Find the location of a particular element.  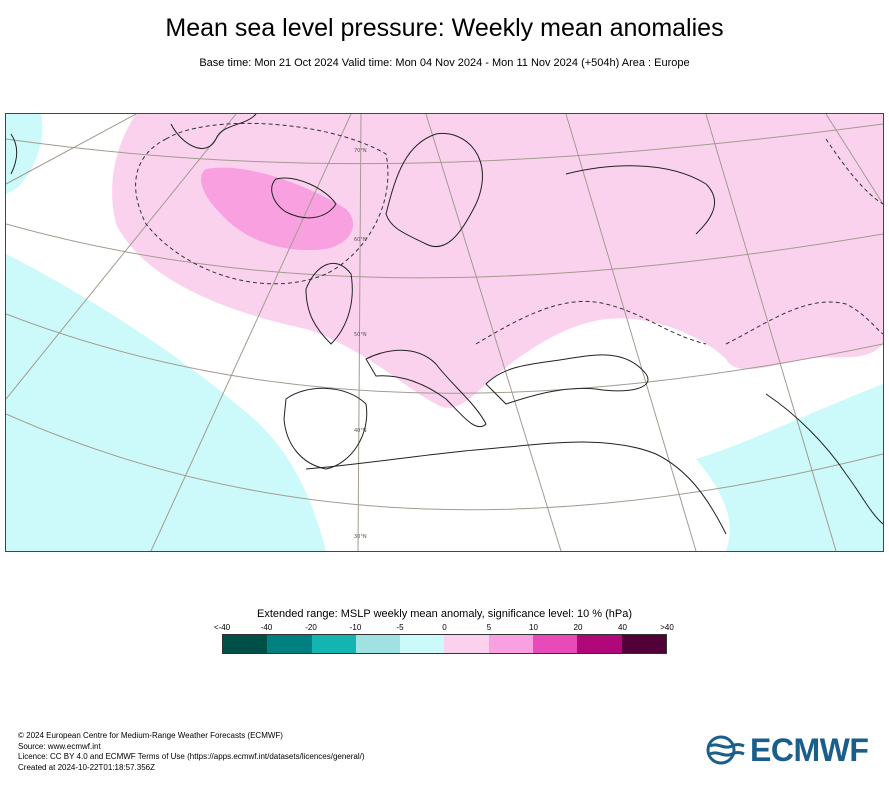

source-line: Source: www.ecmwf.int is located at coordinates (59, 746).